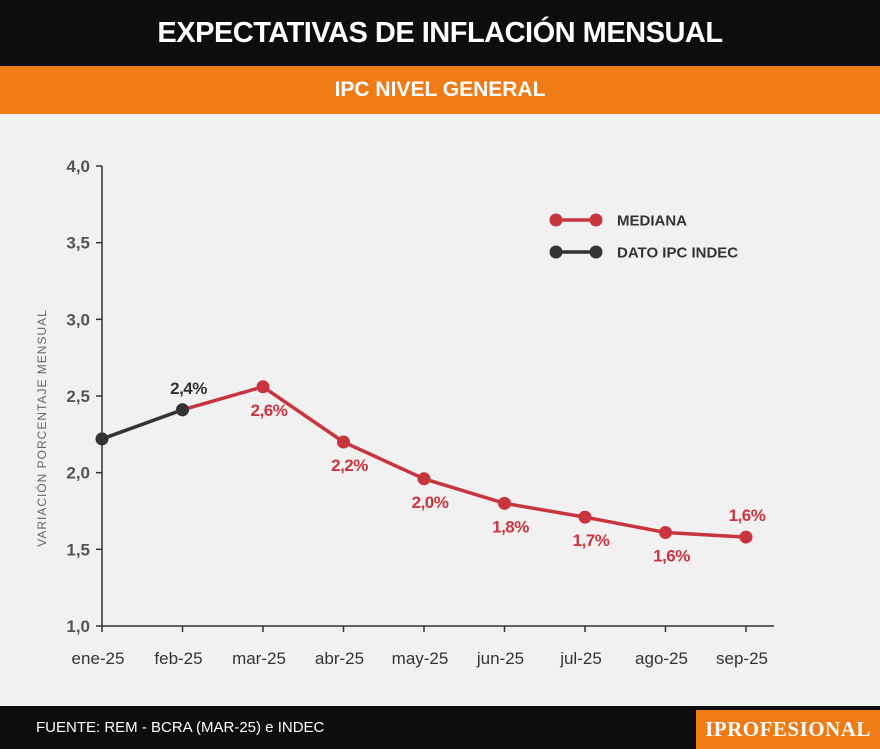 The height and width of the screenshot is (749, 880). What do you see at coordinates (464, 462) in the screenshot?
I see `series-line-mediana` at bounding box center [464, 462].